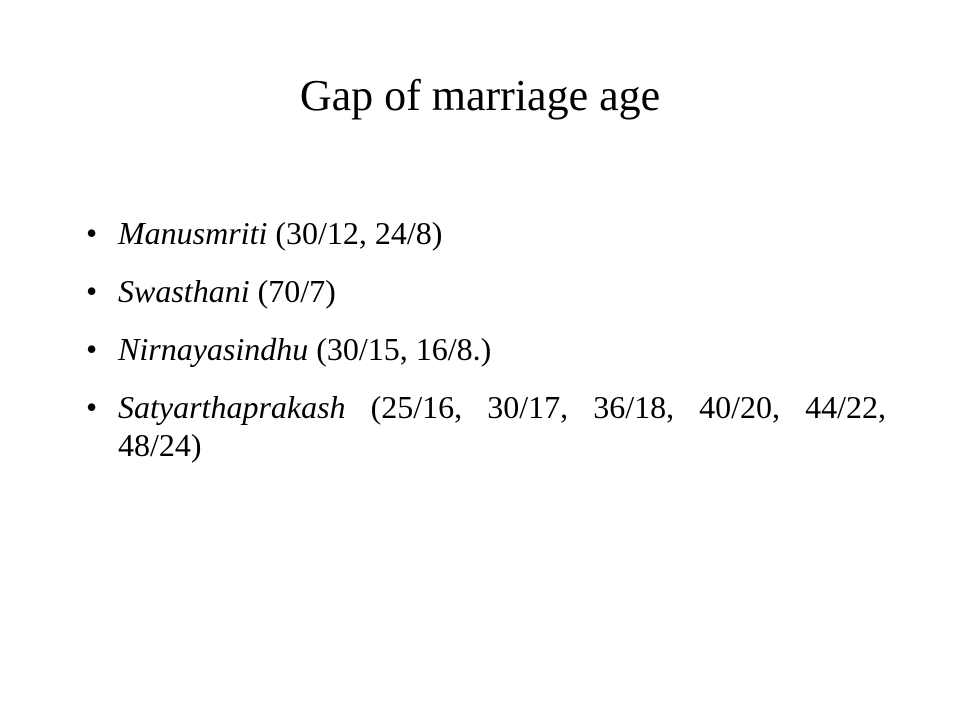 The image size is (960, 720). What do you see at coordinates (486, 291) in the screenshot?
I see `list-item: • Swasthani (70/7)` at bounding box center [486, 291].